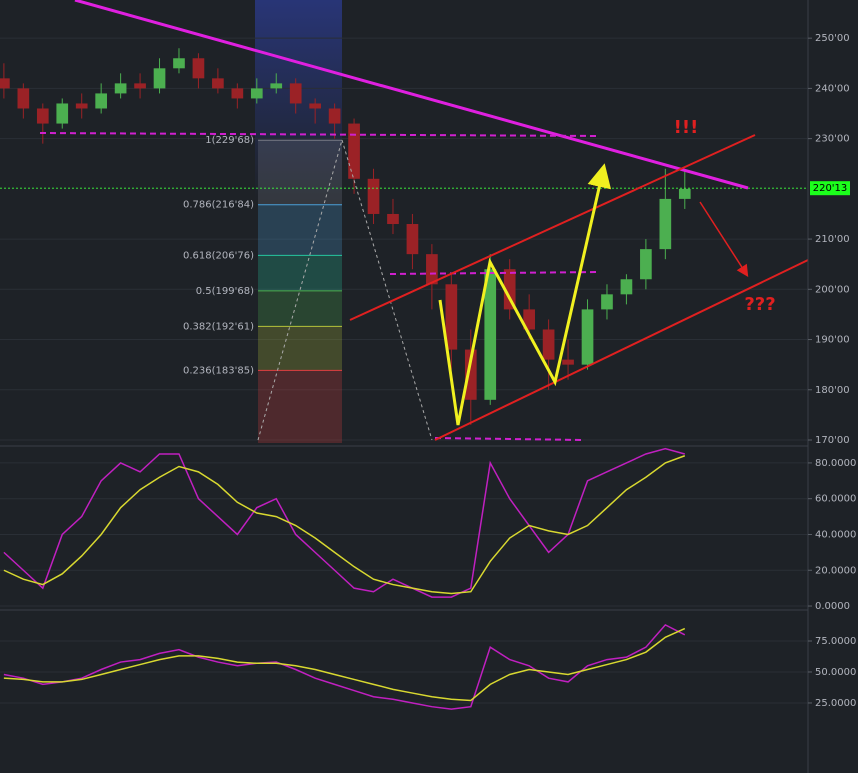  I want to click on y-tick-label: 250'00, so click(832, 38).